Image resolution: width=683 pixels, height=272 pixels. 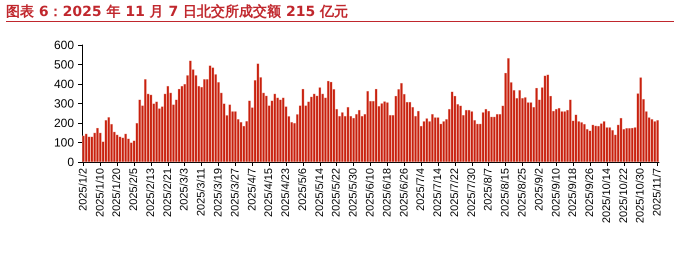 I want to click on x-tick-label: 2025/11/7, so click(x=658, y=192).